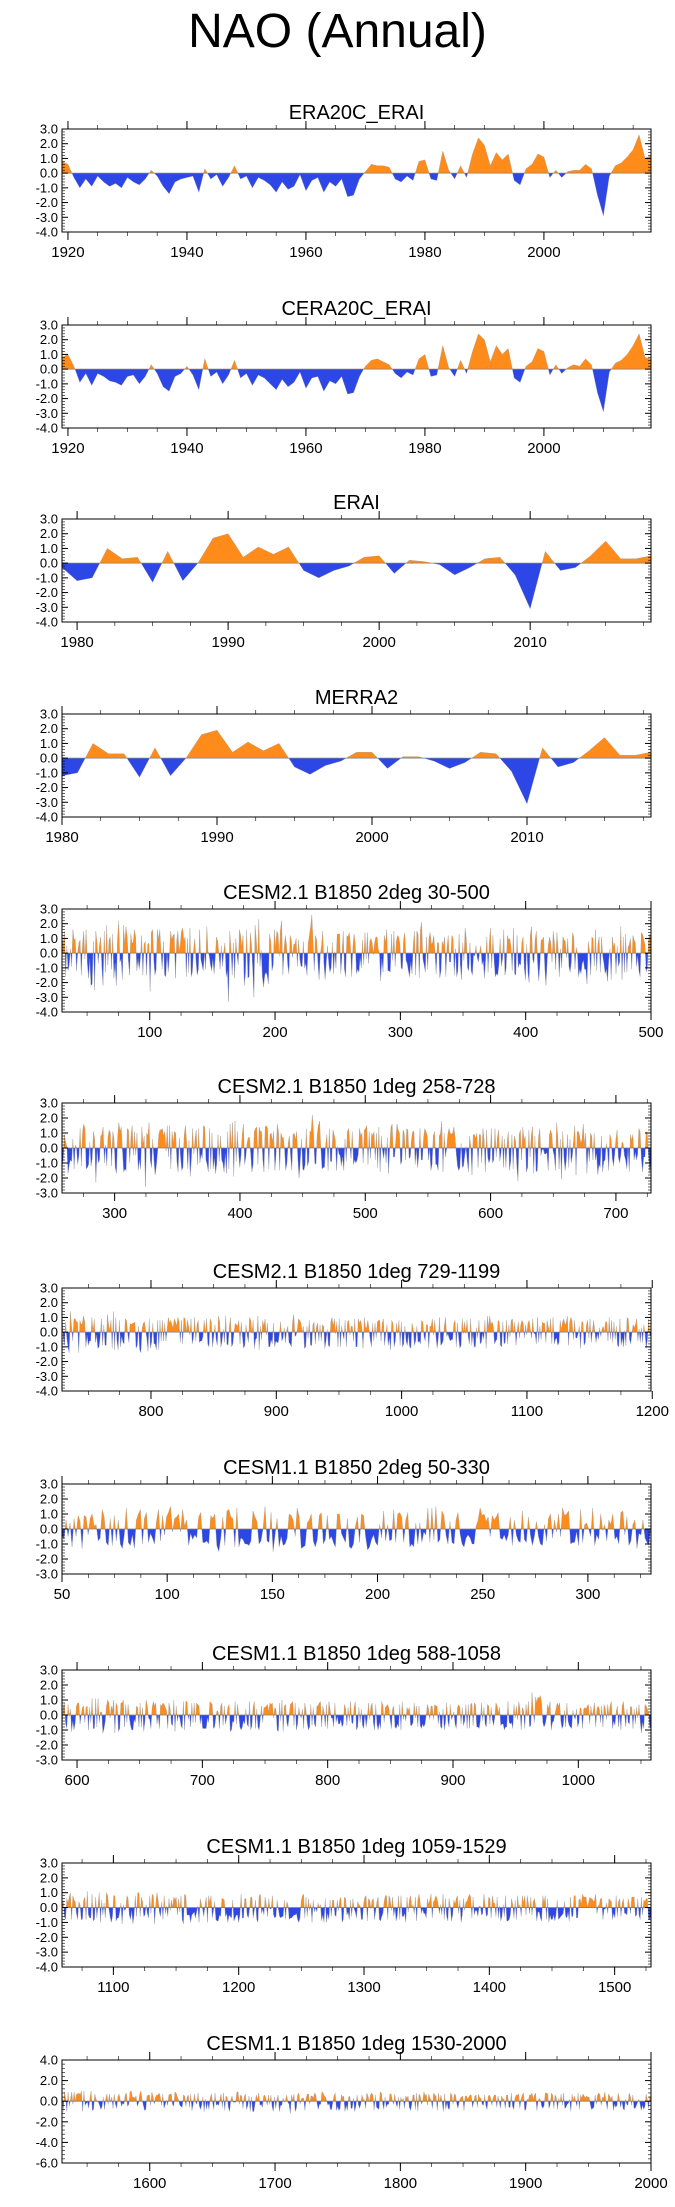  What do you see at coordinates (357, 1087) in the screenshot?
I see `panel-title: CESM2.1 B1850 1deg 258-728` at bounding box center [357, 1087].